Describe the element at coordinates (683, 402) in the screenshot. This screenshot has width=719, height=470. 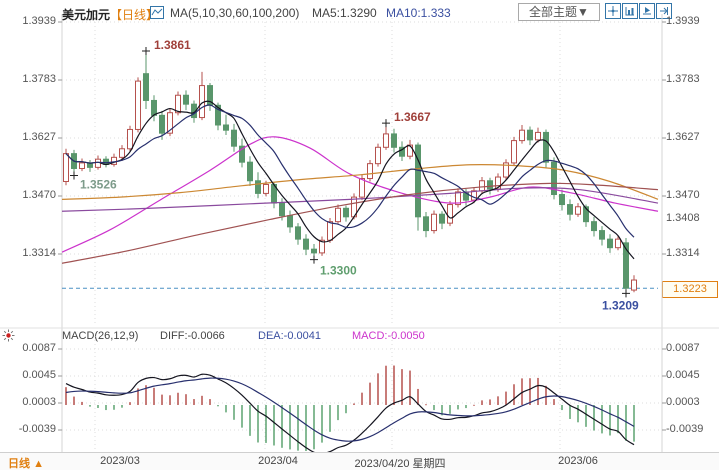
I see `macd-tick-right-2: 0.0003` at that location.